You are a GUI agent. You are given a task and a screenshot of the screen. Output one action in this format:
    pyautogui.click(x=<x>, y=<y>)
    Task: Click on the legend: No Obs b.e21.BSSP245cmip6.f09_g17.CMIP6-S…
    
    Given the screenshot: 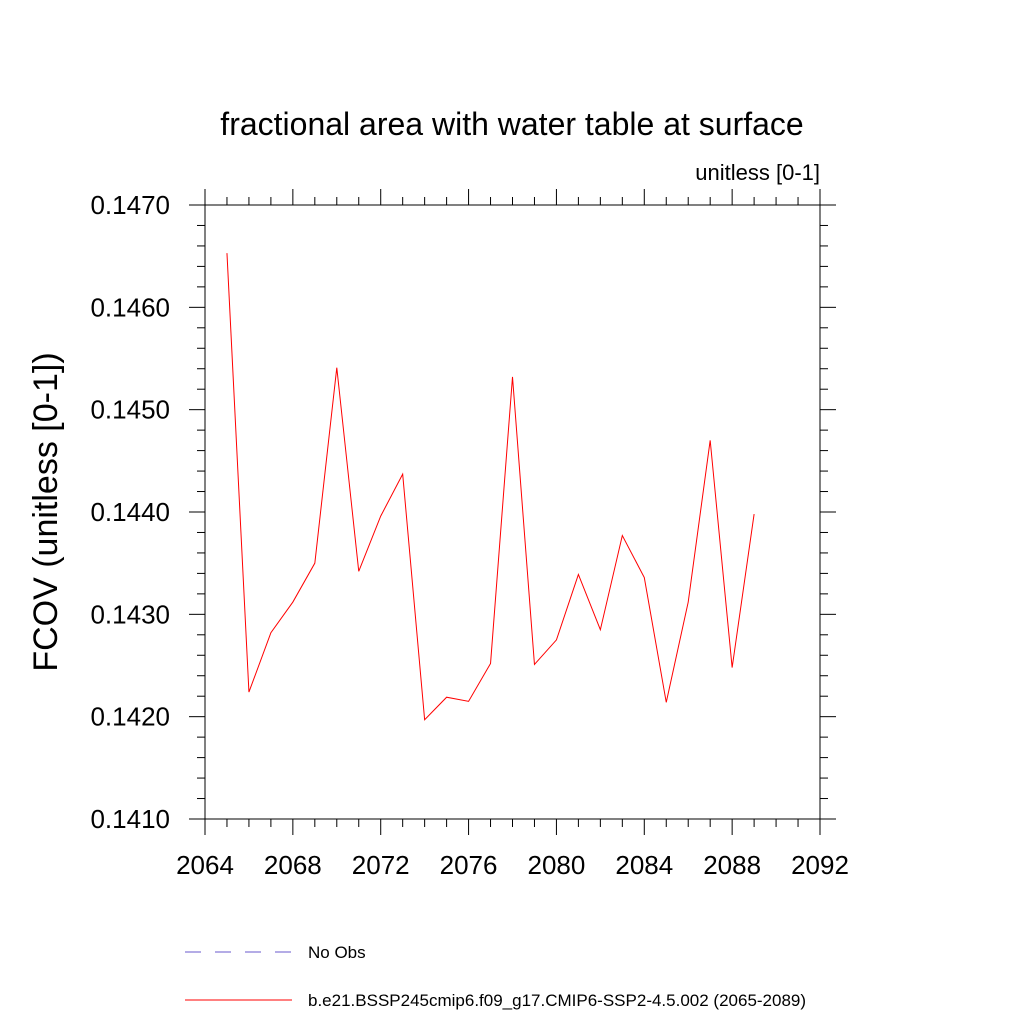 What is the action you would take?
    pyautogui.click(x=495, y=976)
    